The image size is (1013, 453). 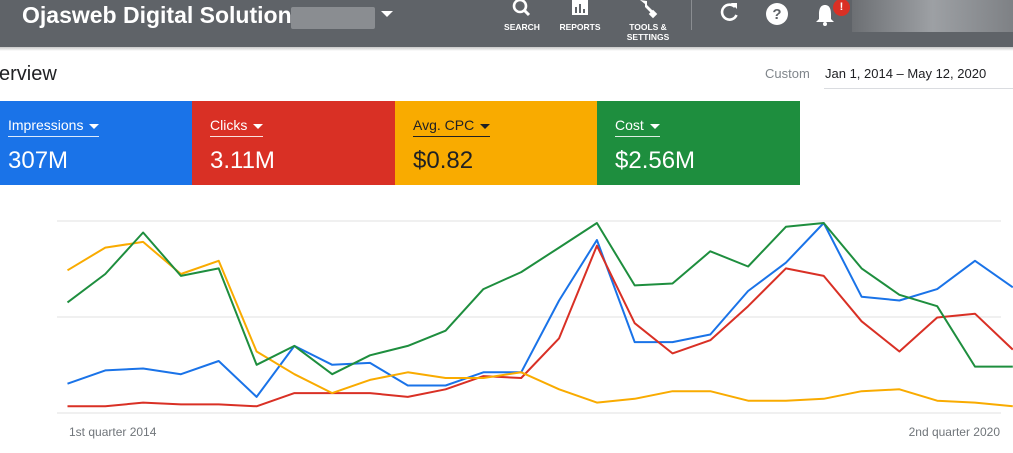 What do you see at coordinates (955, 432) in the screenshot?
I see `x-tick-end: 2nd quarter 2020` at bounding box center [955, 432].